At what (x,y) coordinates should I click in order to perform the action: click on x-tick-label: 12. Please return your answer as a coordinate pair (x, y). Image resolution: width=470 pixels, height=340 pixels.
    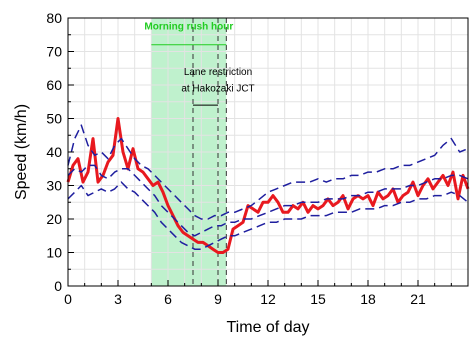
    Looking at the image, I should click on (268, 299).